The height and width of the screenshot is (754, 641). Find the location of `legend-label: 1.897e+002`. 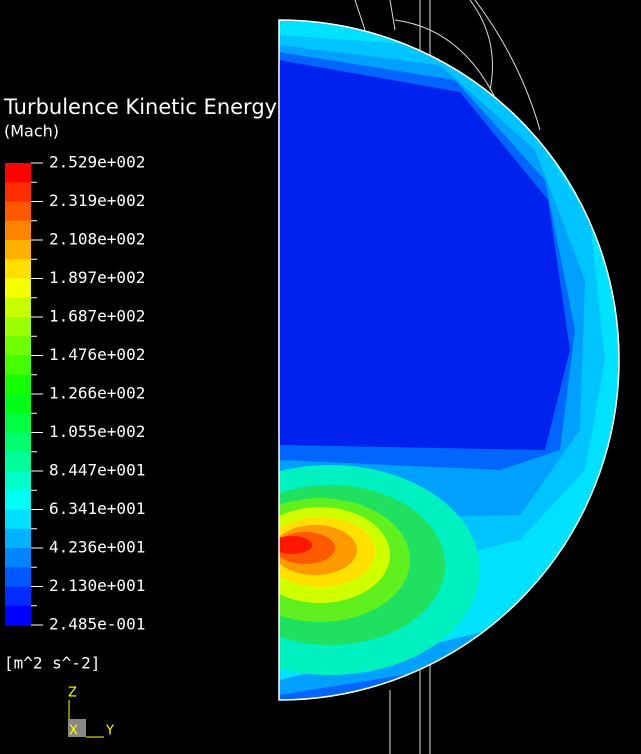

legend-label: 1.897e+002 is located at coordinates (97, 277).